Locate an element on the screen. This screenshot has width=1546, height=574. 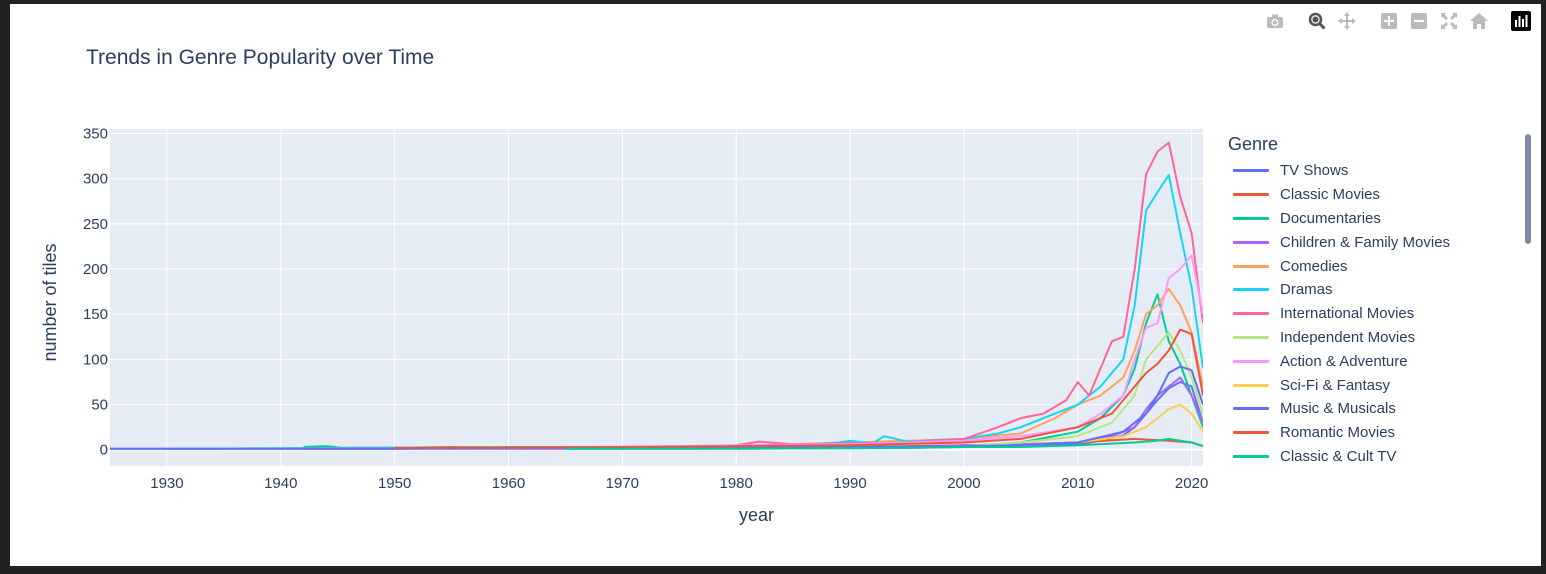
legend-item: Sci-Fi & Fantasy is located at coordinates (1373, 385).